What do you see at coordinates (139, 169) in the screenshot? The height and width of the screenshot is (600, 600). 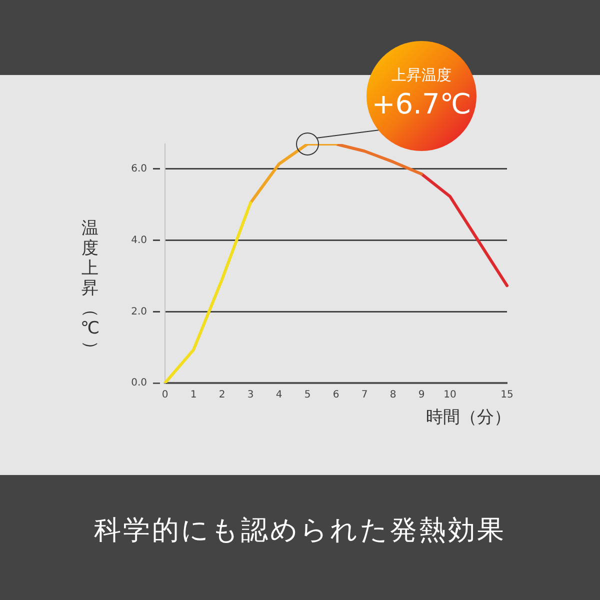 I see `y-tick-label: 6.0` at bounding box center [139, 169].